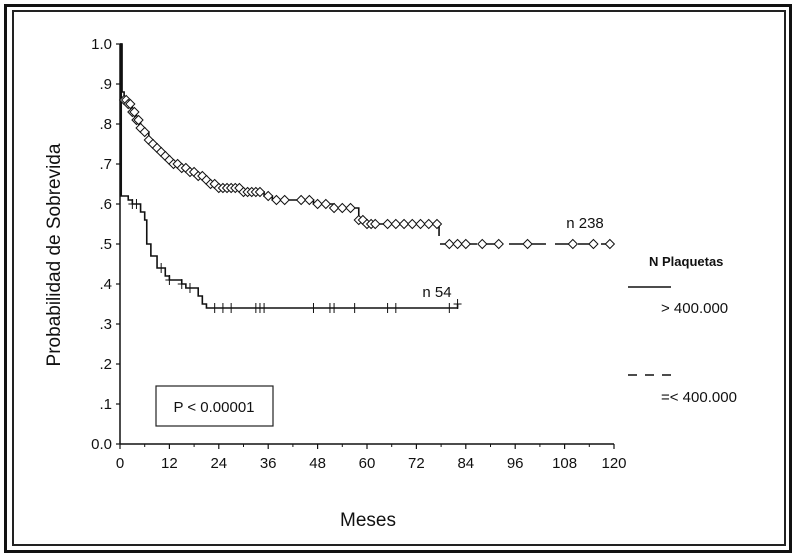 The height and width of the screenshot is (559, 800). Describe the element at coordinates (120, 463) in the screenshot. I see `x-tick-label: 0` at that location.